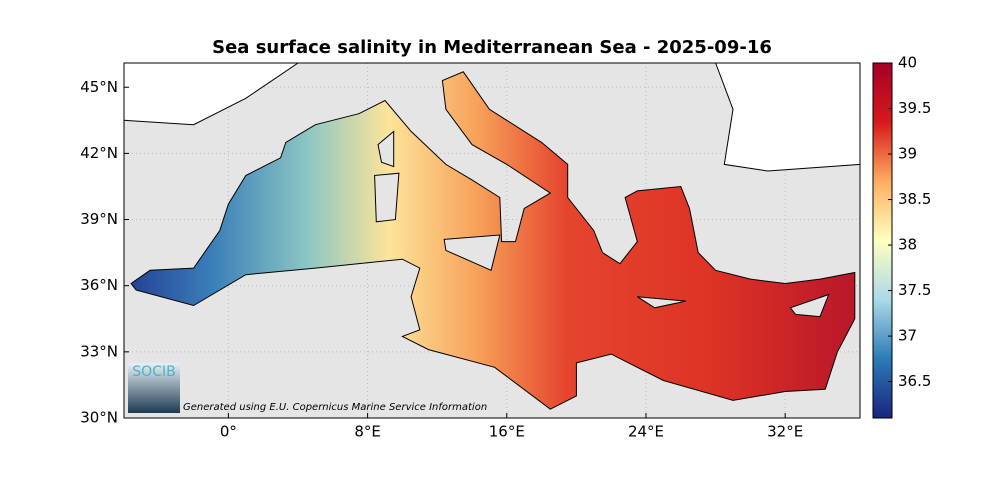 The image size is (1000, 500). What do you see at coordinates (367, 432) in the screenshot?
I see `x-tick-label: 8°E` at bounding box center [367, 432].